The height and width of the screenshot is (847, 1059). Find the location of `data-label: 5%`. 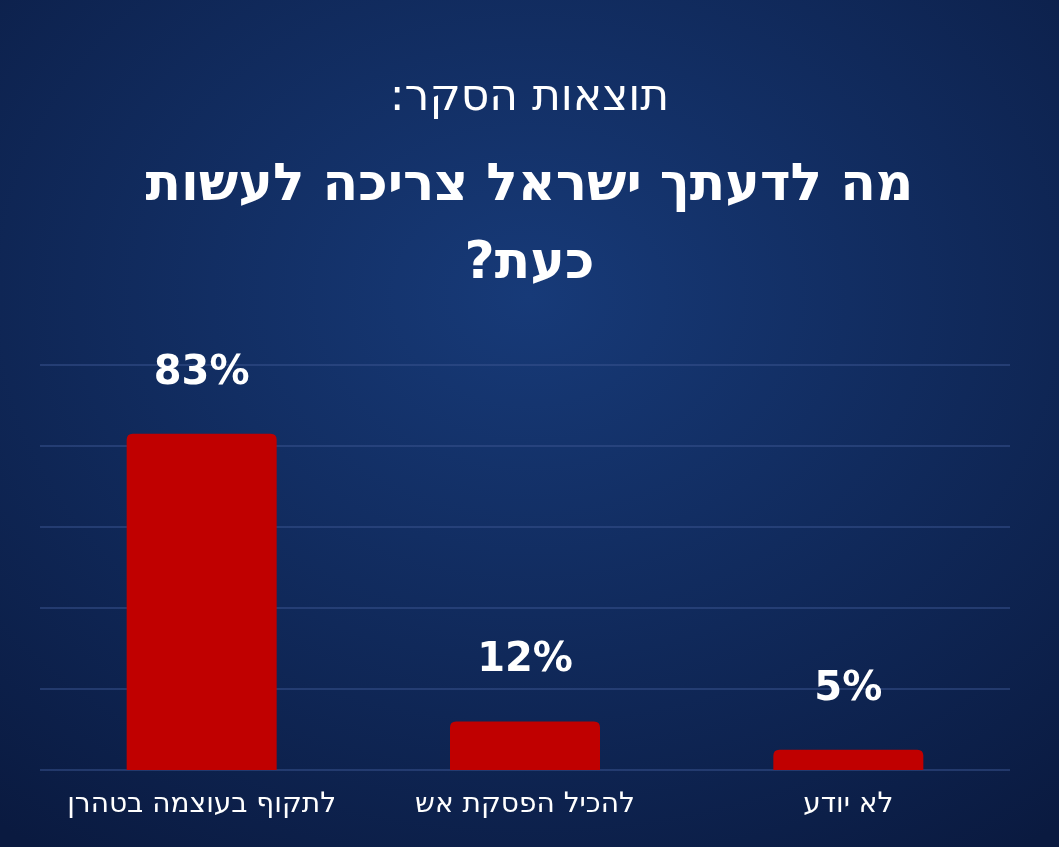

data-label: 5% is located at coordinates (848, 685).